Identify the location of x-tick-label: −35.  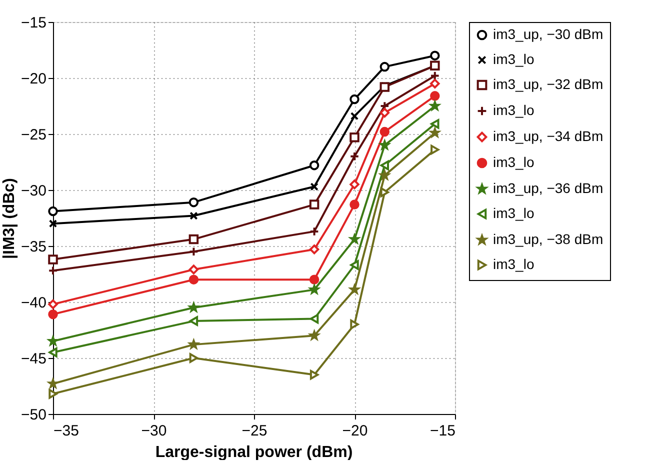
(66, 431).